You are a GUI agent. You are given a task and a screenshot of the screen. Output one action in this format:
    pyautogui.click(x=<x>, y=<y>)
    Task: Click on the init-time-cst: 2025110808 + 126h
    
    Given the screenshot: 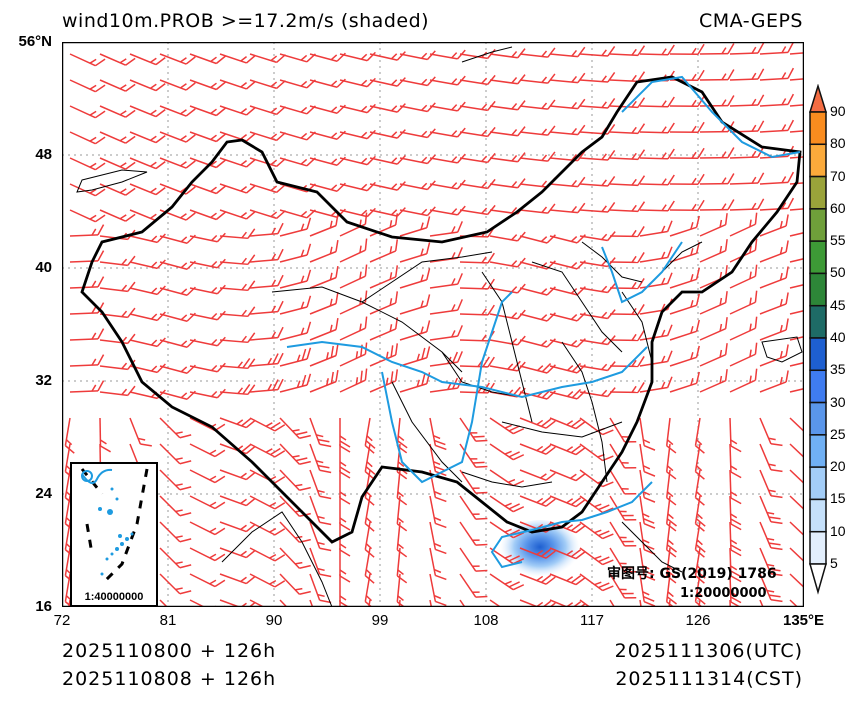 What is the action you would take?
    pyautogui.click(x=169, y=679)
    